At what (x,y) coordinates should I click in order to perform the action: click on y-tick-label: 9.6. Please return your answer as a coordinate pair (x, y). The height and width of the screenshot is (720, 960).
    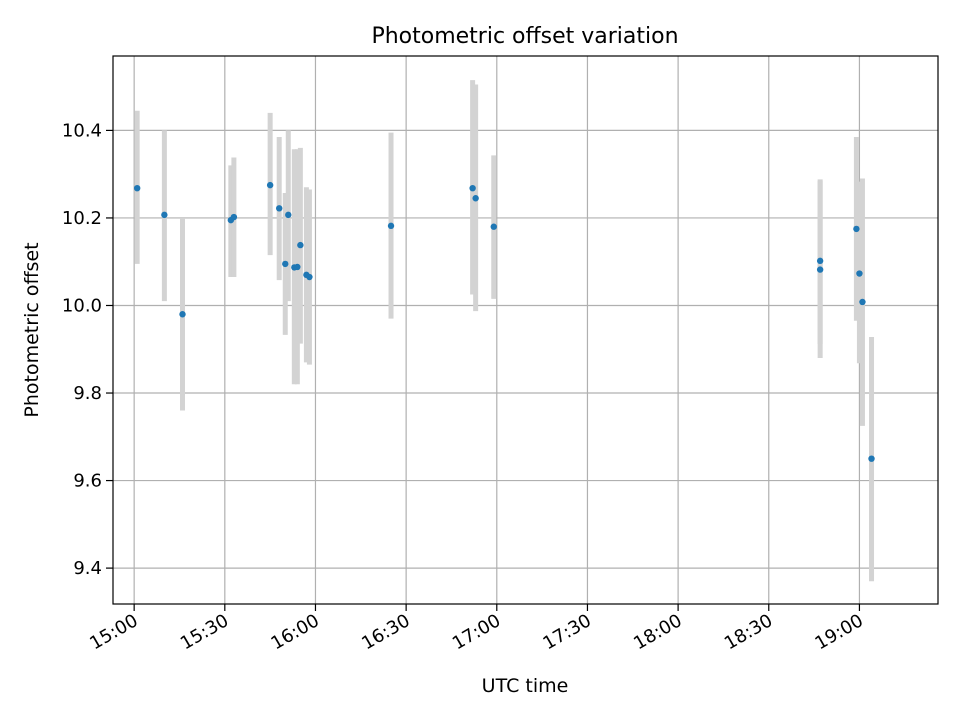
    Looking at the image, I should click on (87, 481).